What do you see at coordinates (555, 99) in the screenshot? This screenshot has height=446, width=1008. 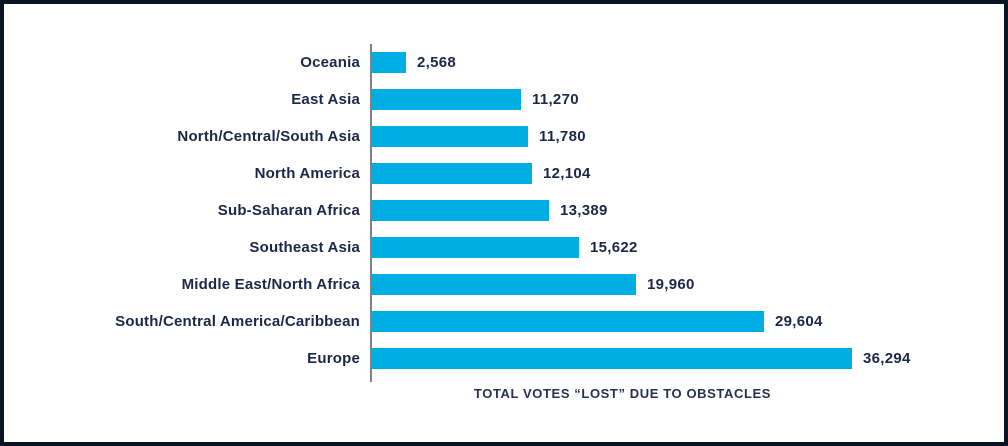 I see `value-label: 11,270` at bounding box center [555, 99].